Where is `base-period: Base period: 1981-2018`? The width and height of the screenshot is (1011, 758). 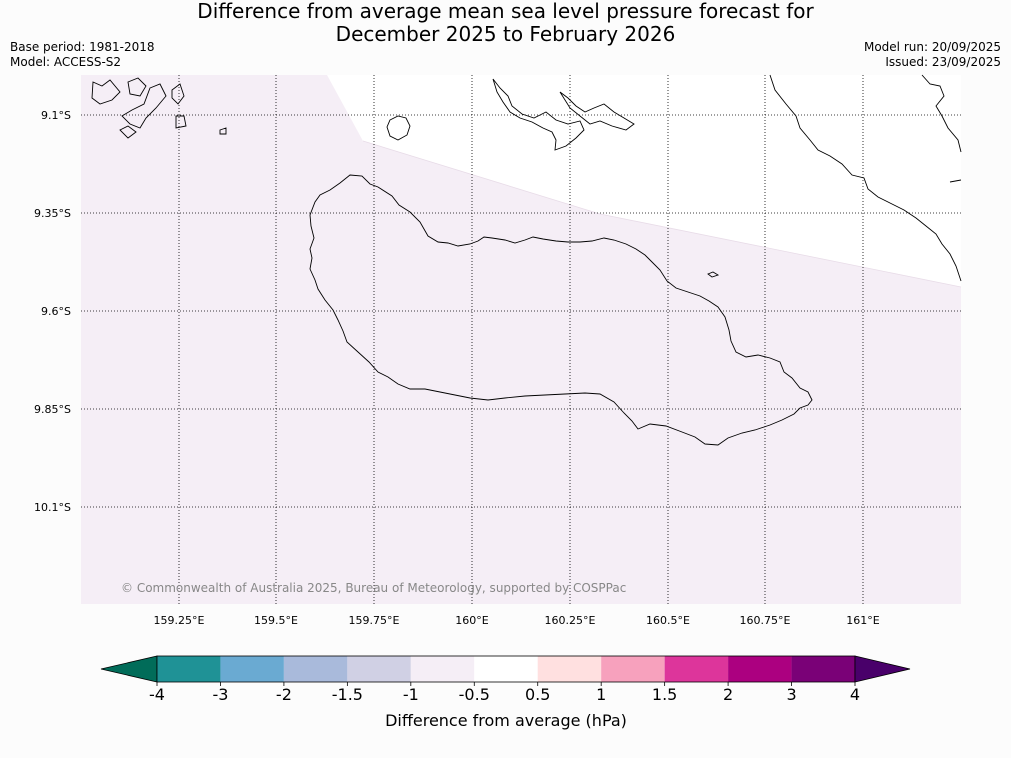 base-period: Base period: 1981-2018 is located at coordinates (82, 47).